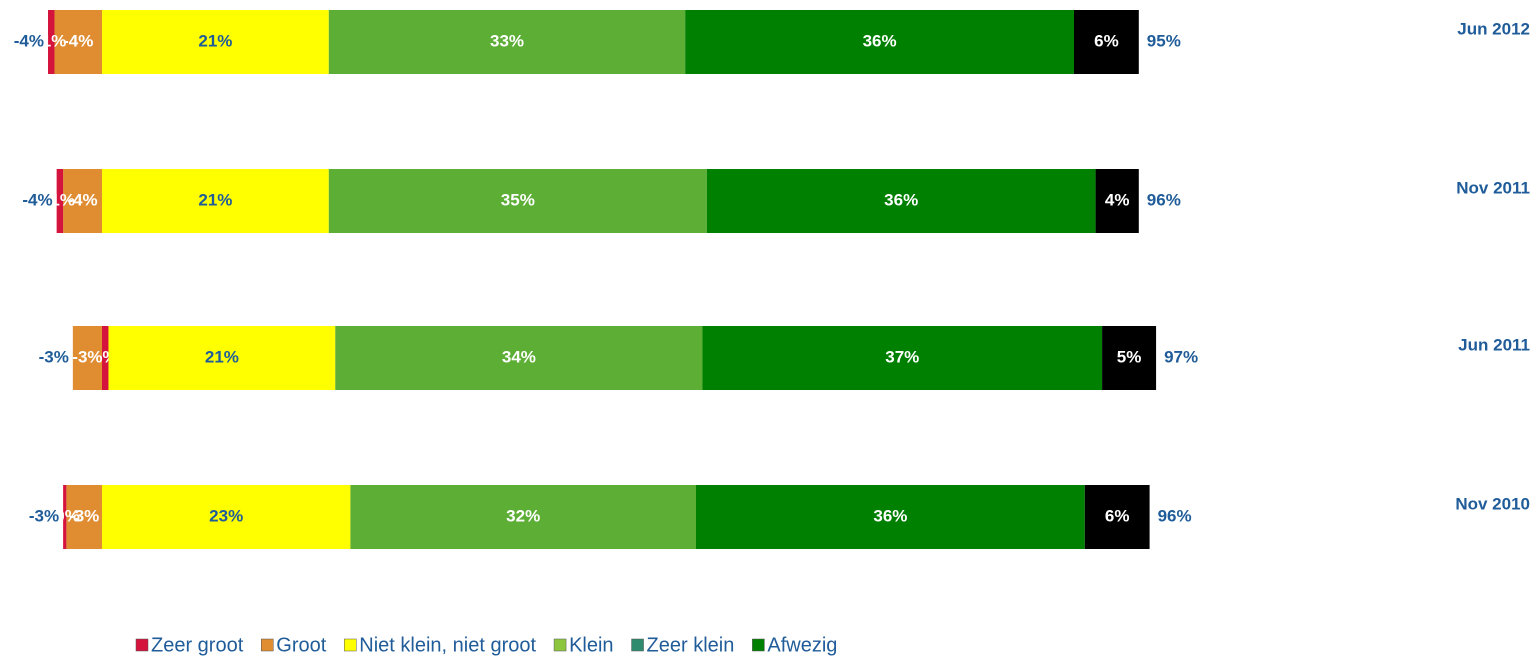 This screenshot has height=656, width=1540. I want to click on data-label: 37%, so click(902, 356).